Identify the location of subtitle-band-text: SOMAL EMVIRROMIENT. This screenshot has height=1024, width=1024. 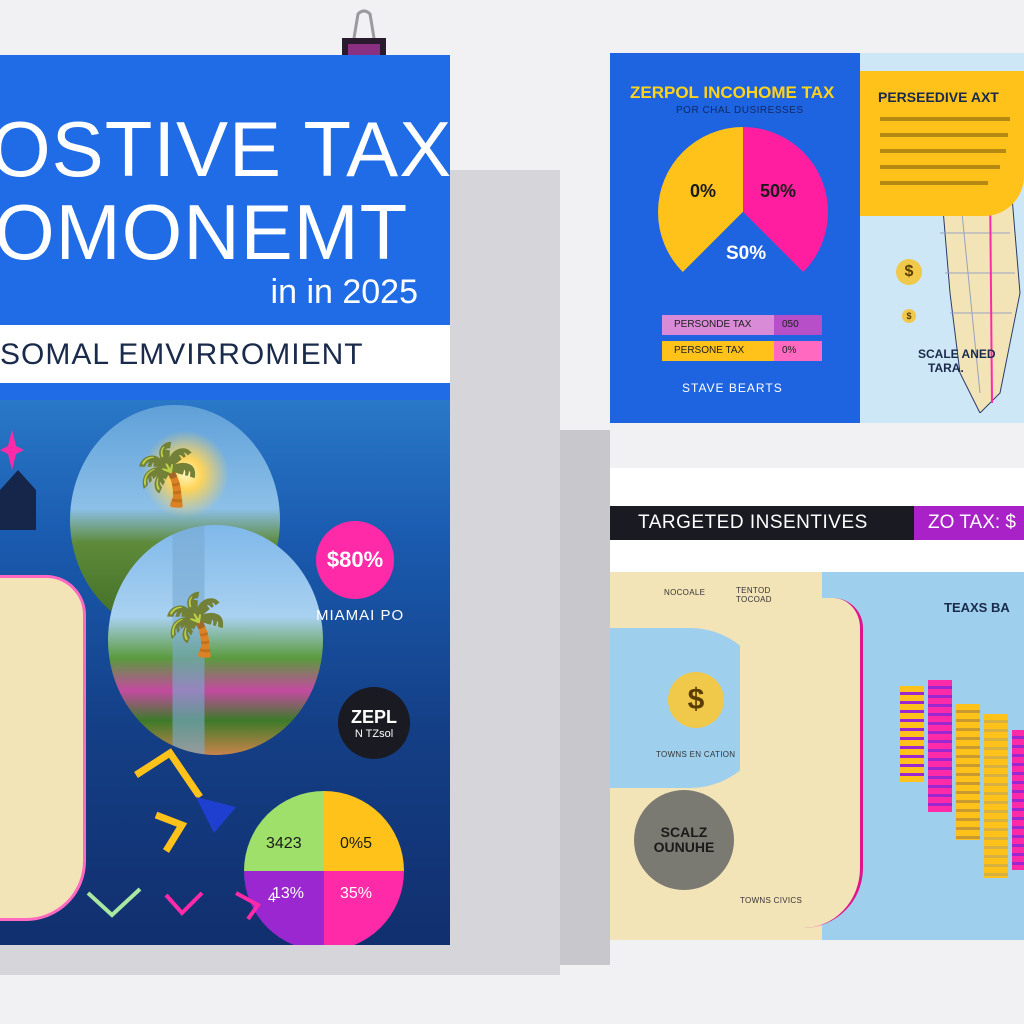
(182, 354).